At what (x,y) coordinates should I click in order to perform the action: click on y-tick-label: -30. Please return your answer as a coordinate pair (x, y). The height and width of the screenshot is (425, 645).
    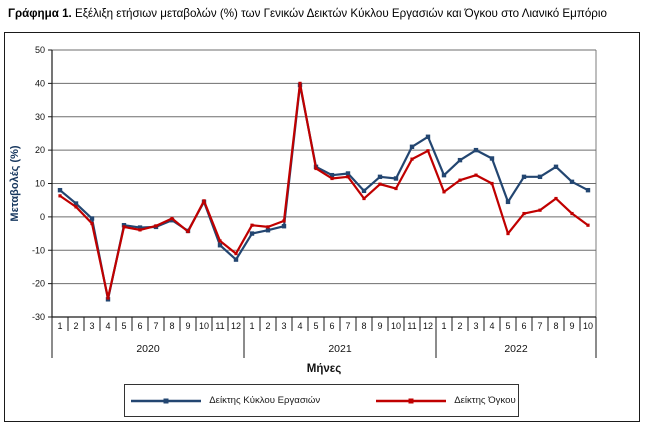
    Looking at the image, I should click on (38, 317).